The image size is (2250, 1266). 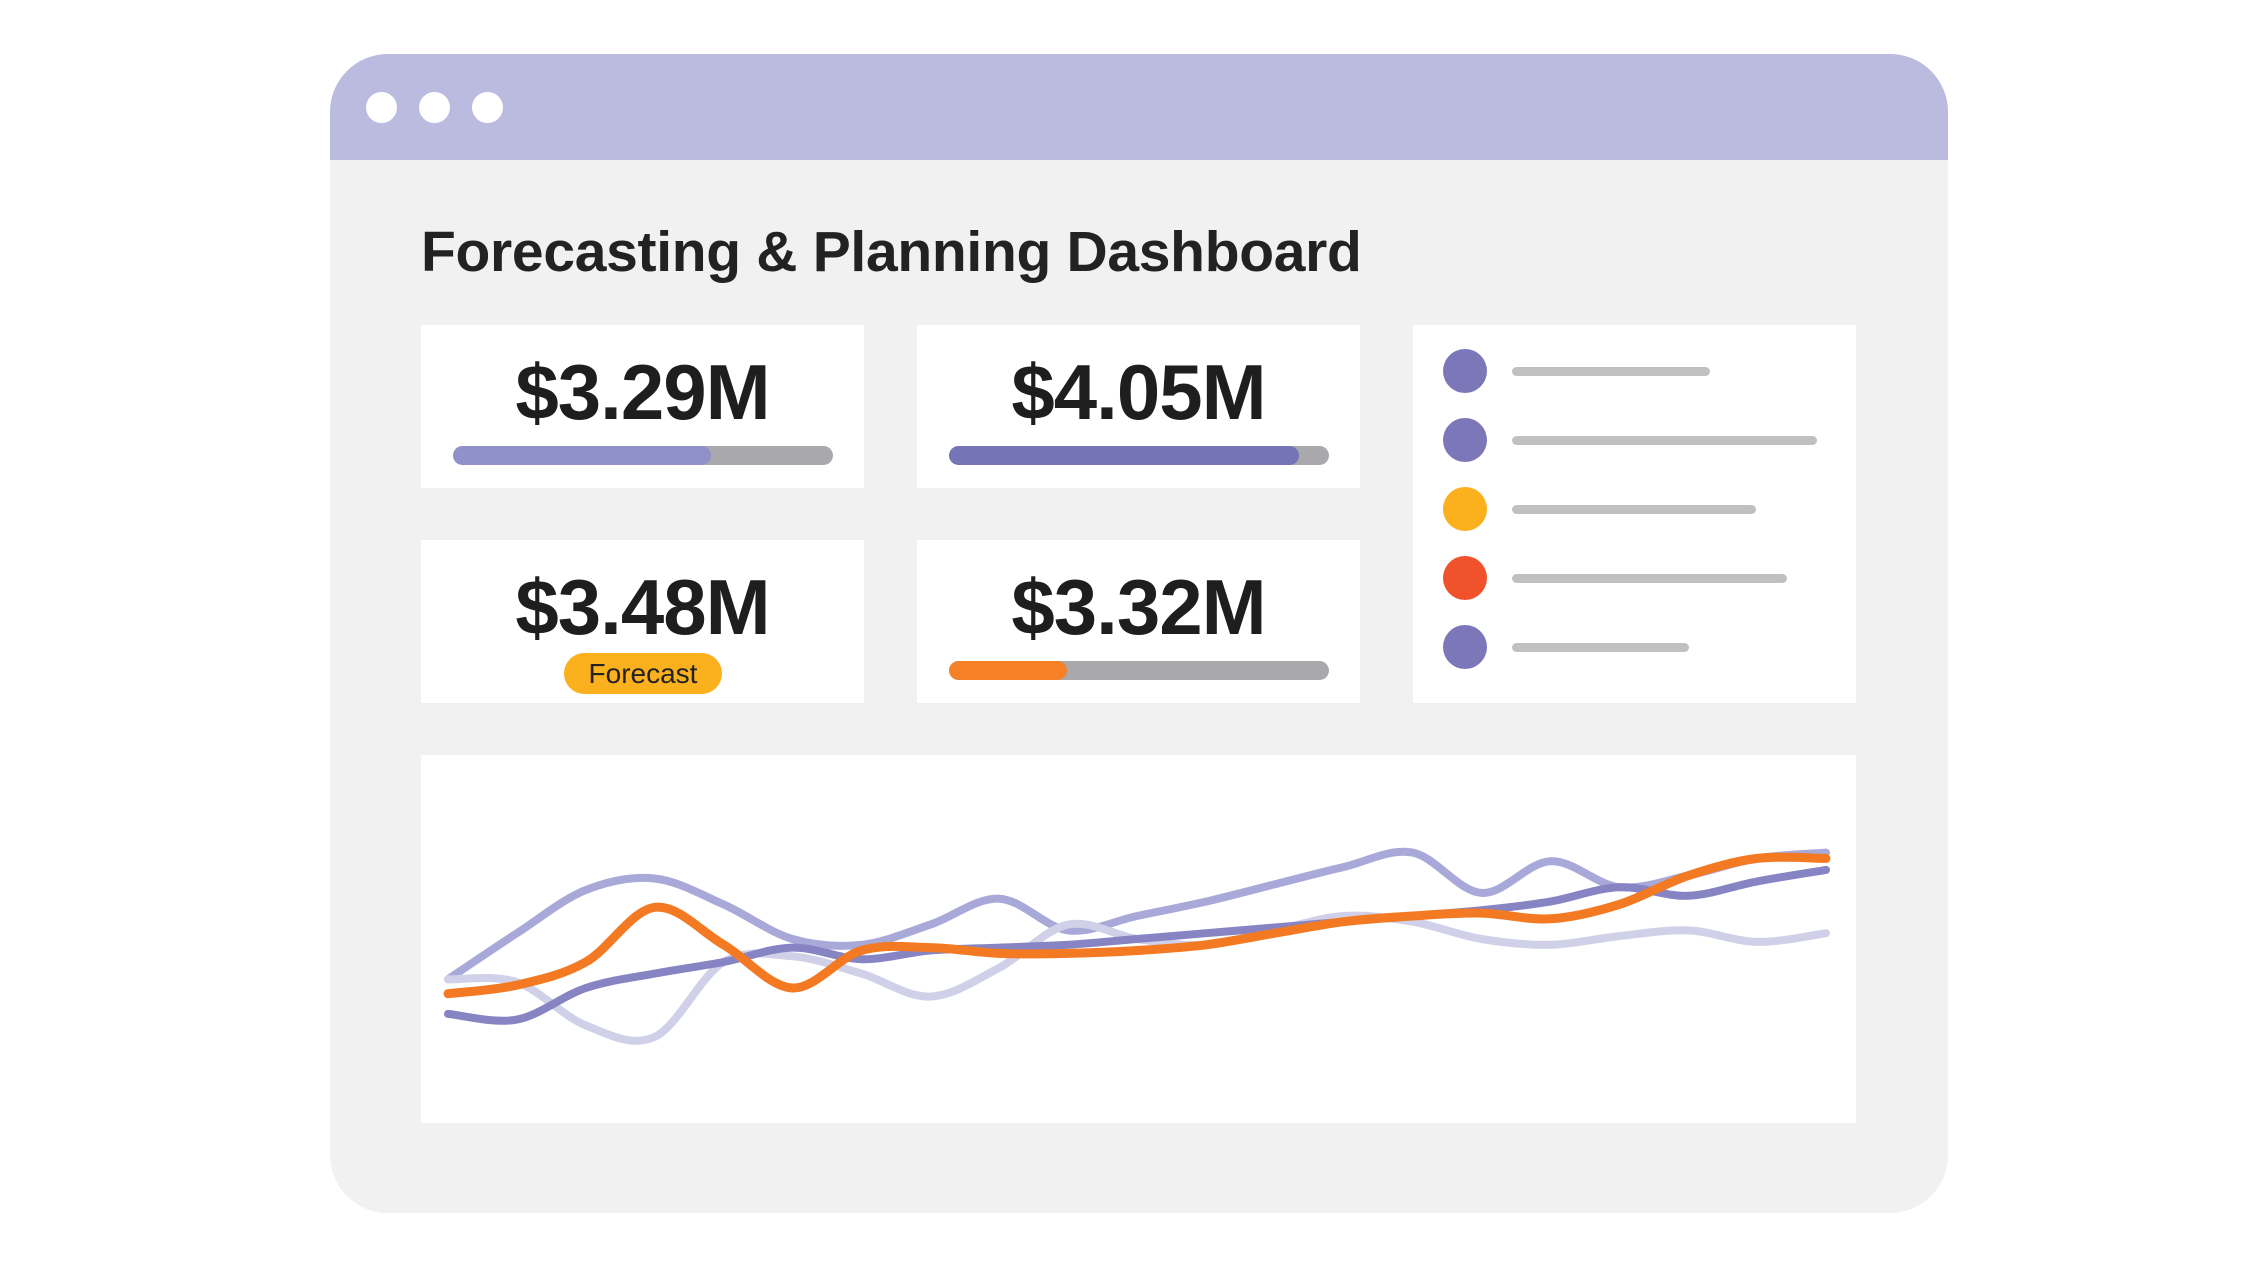 I want to click on kpi-card: $3.48M Forecast, so click(x=642, y=621).